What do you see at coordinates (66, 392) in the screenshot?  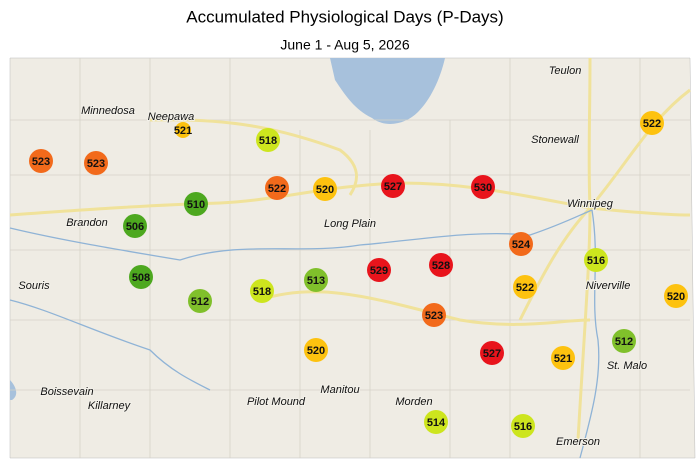 I see `place-label: Boissevain` at bounding box center [66, 392].